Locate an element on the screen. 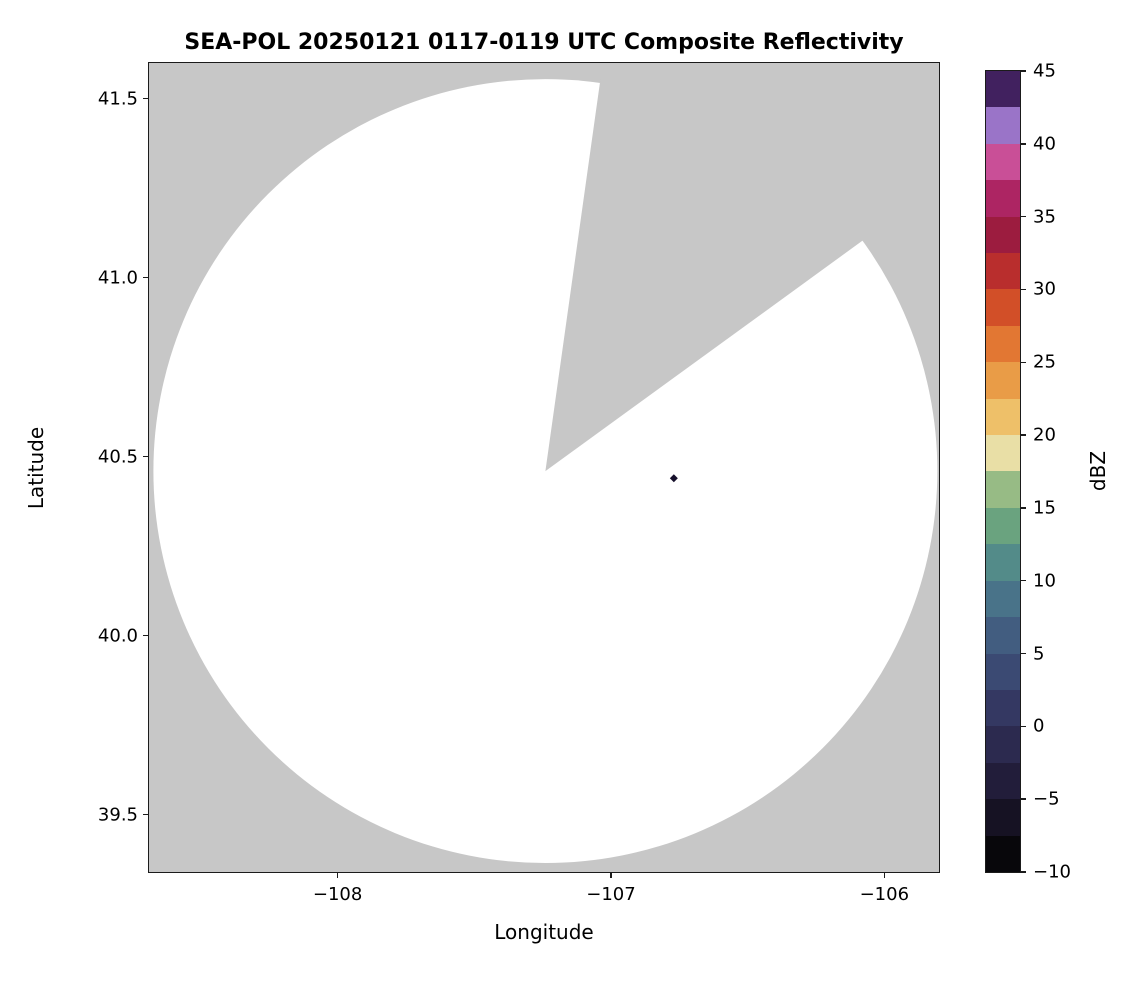  colorbar-tick-label: 10 is located at coordinates (1044, 581).